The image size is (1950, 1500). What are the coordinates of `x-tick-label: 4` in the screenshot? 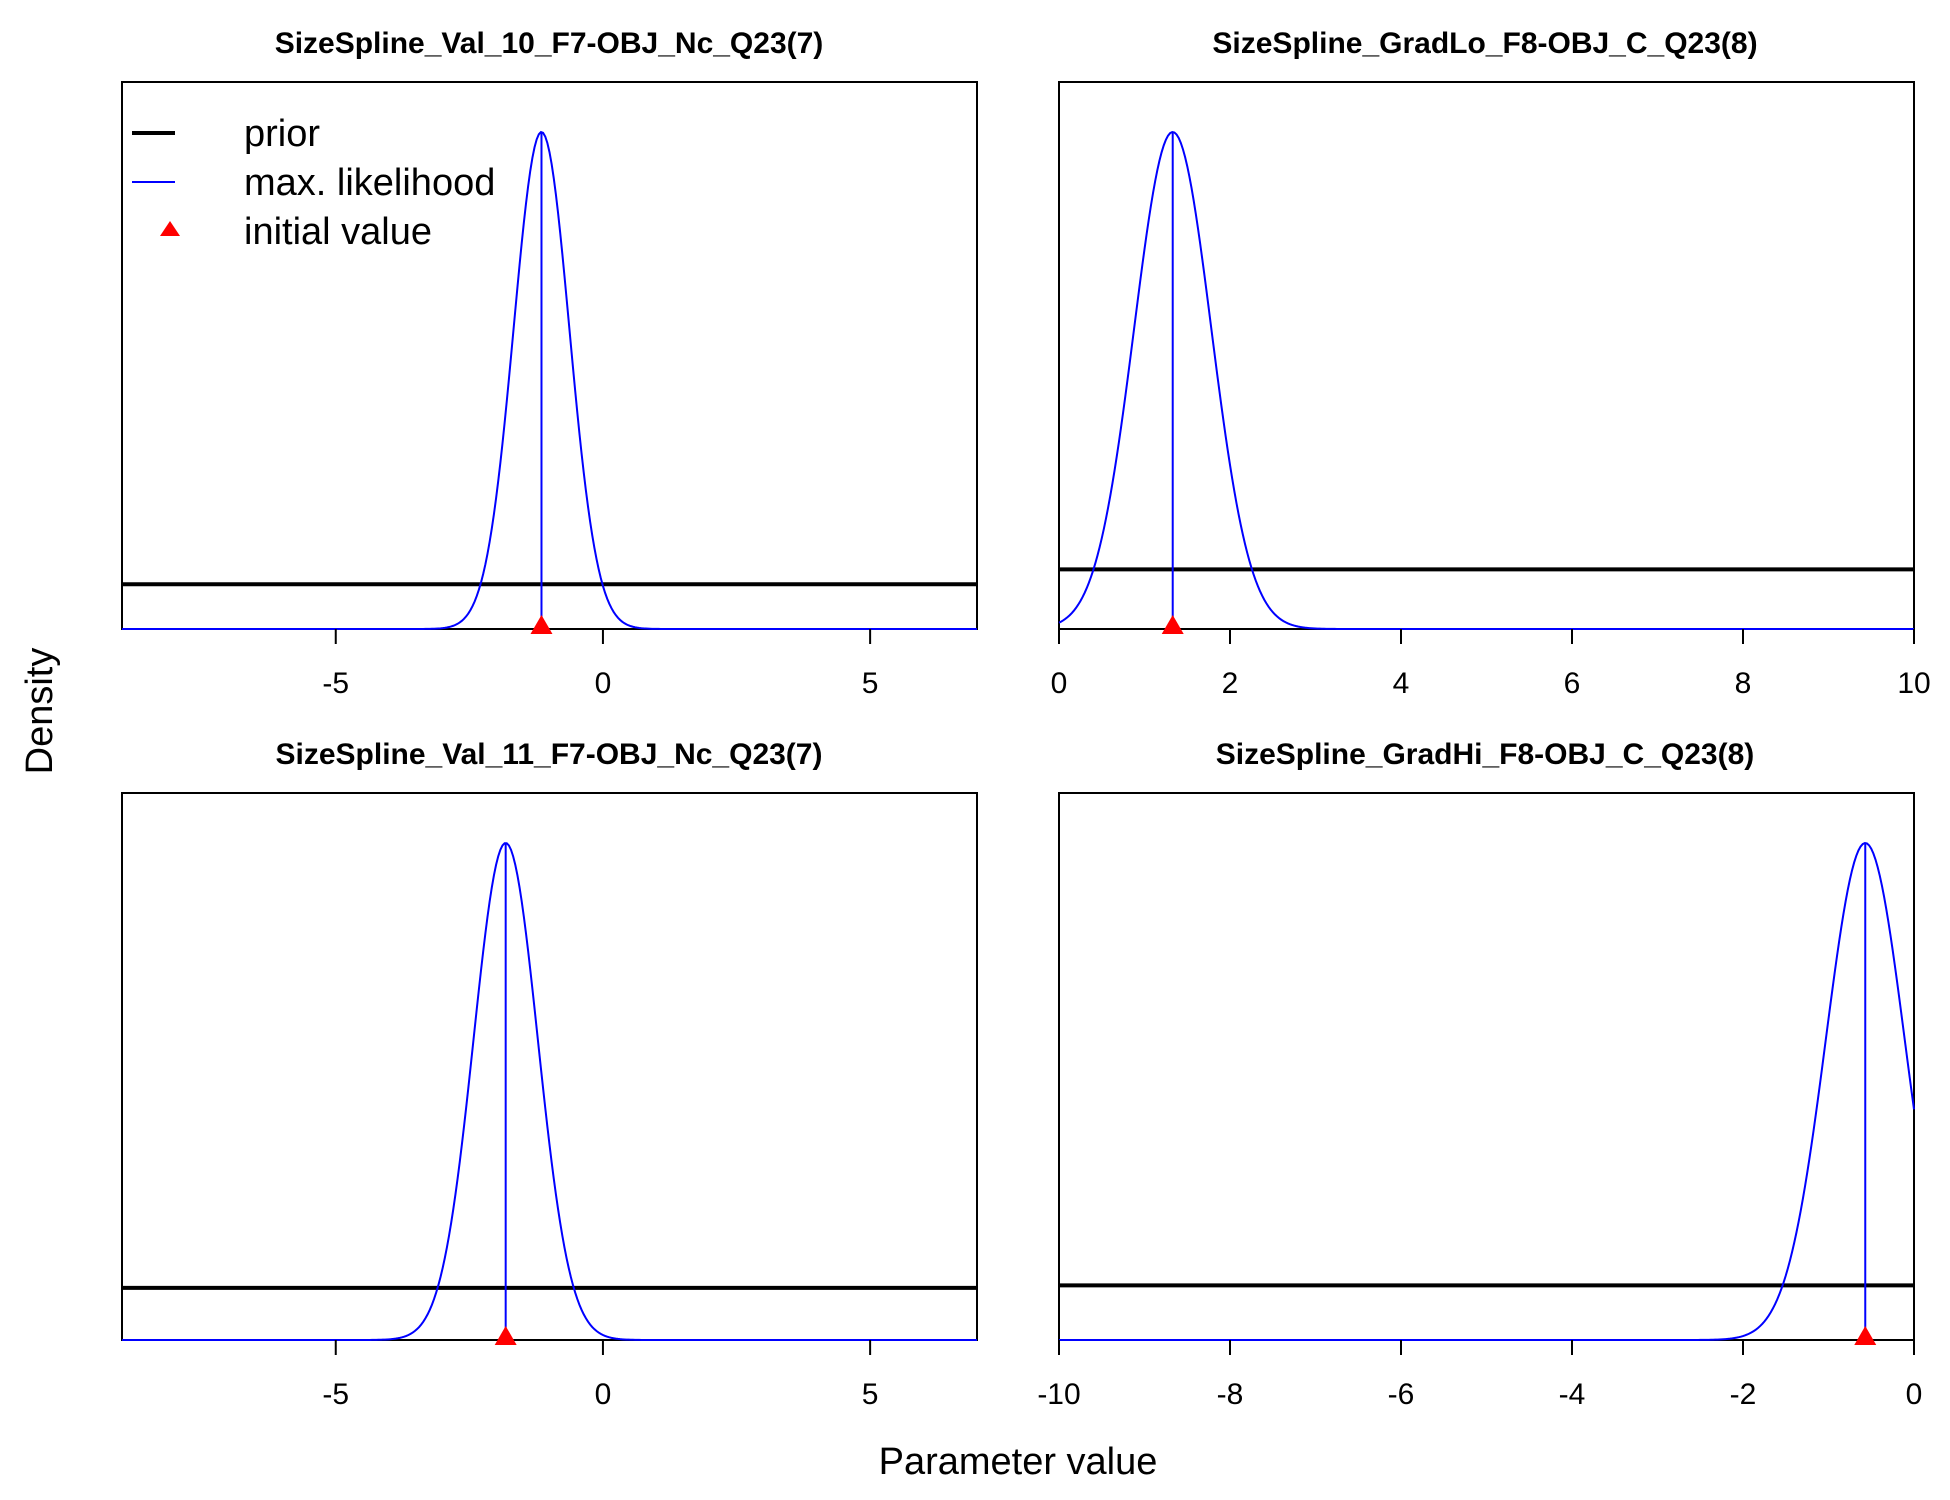 It's located at (1401, 683).